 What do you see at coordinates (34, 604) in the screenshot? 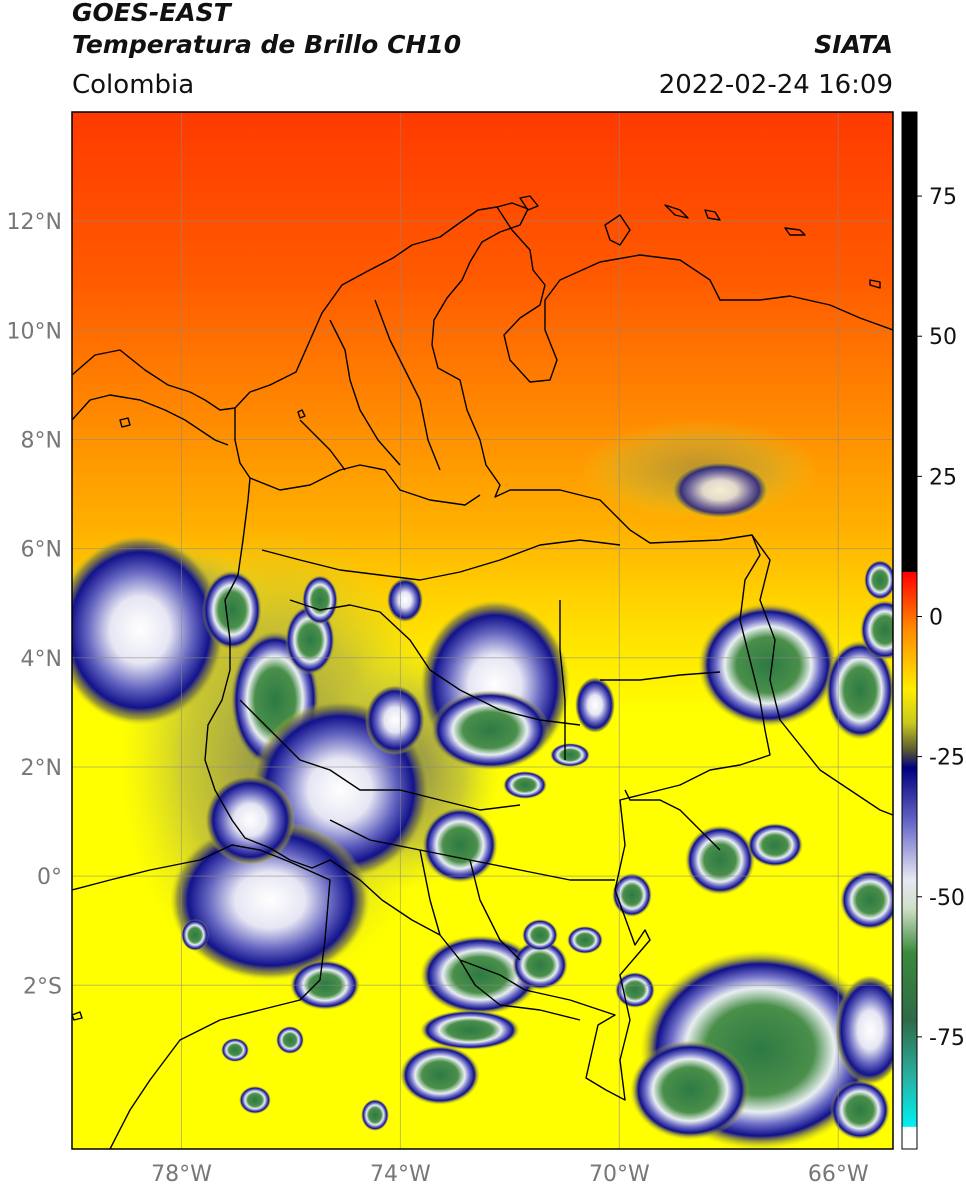
I see `lat-labels: 12°N 10°N 8°N 6°N 4°N 2°N 0° 2°S` at bounding box center [34, 604].